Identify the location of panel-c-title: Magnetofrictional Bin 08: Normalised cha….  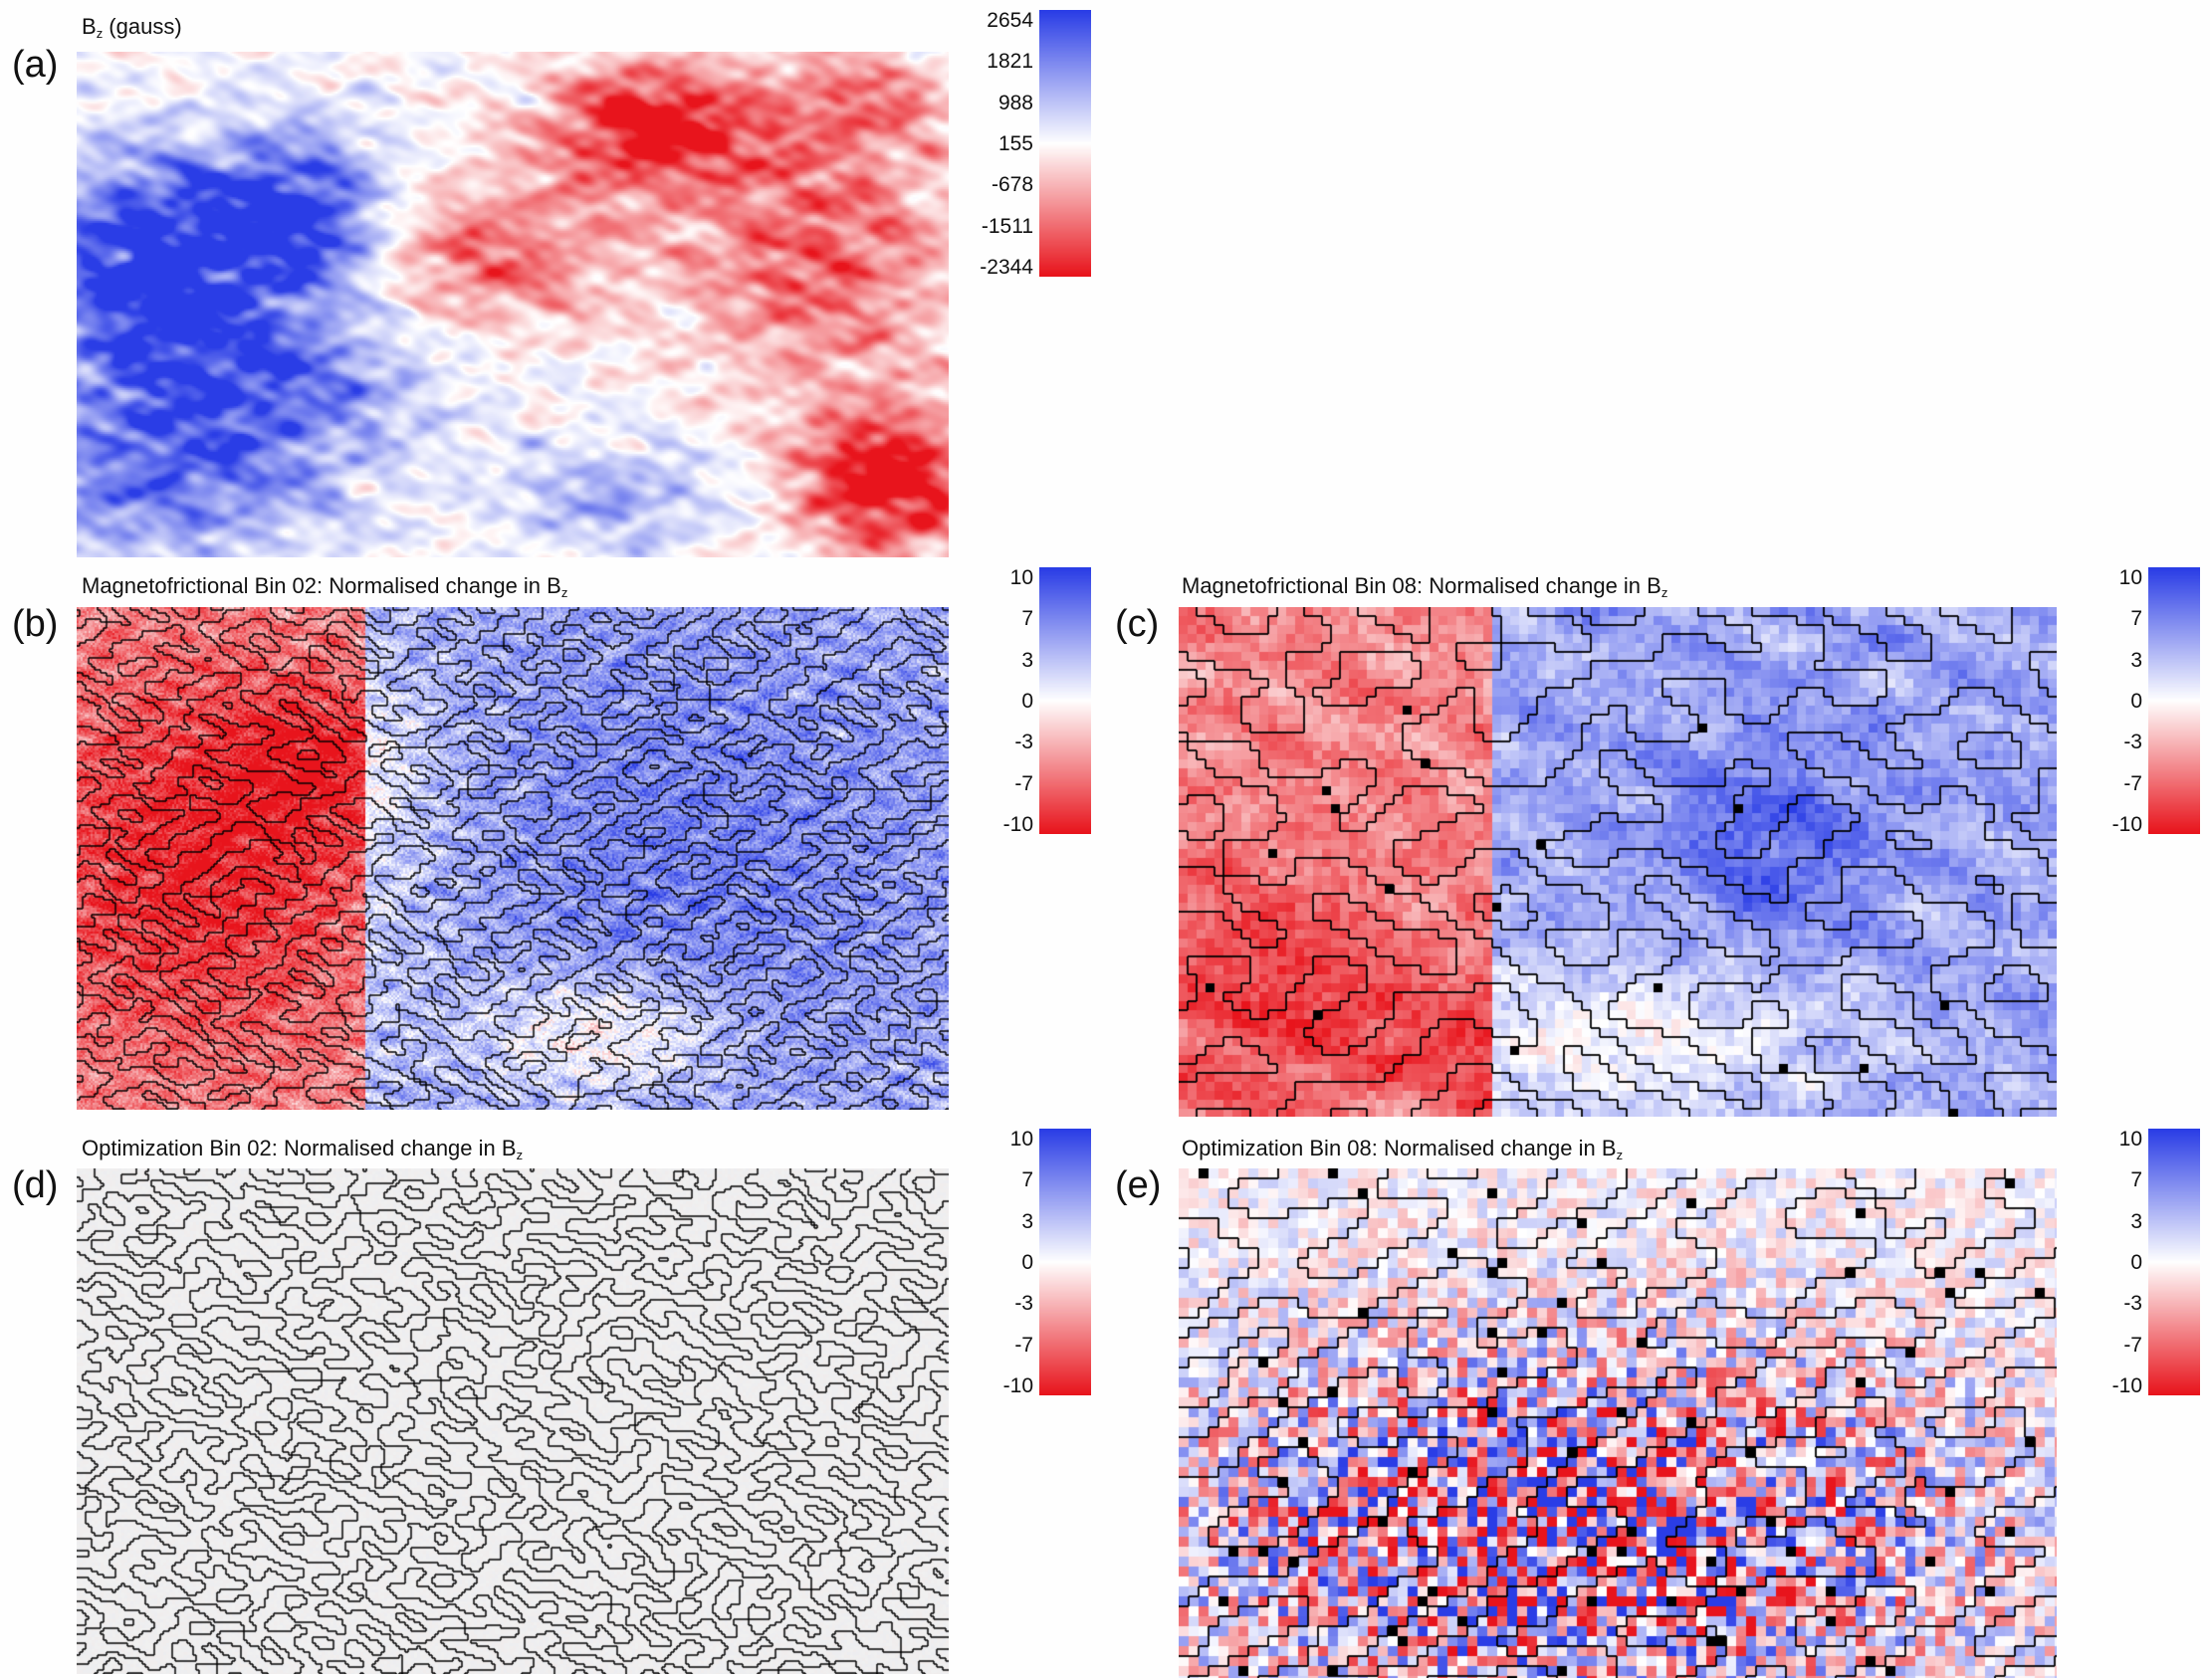
(1425, 586).